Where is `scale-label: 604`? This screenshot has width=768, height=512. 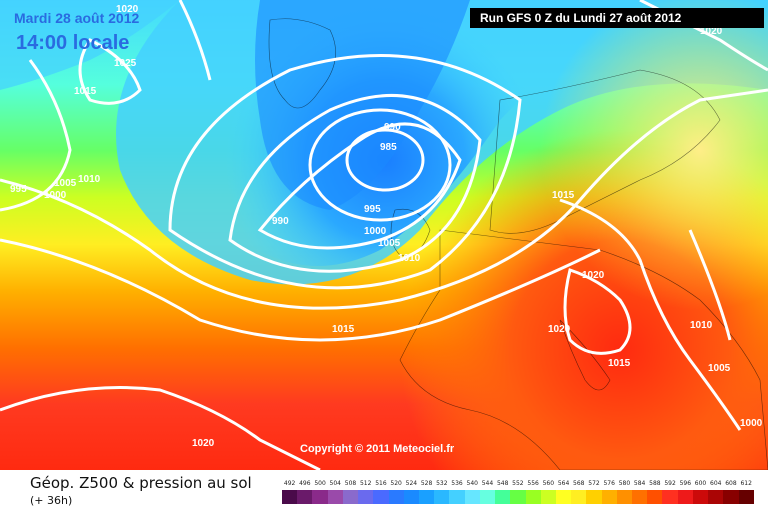
scale-label: 604 is located at coordinates (716, 483).